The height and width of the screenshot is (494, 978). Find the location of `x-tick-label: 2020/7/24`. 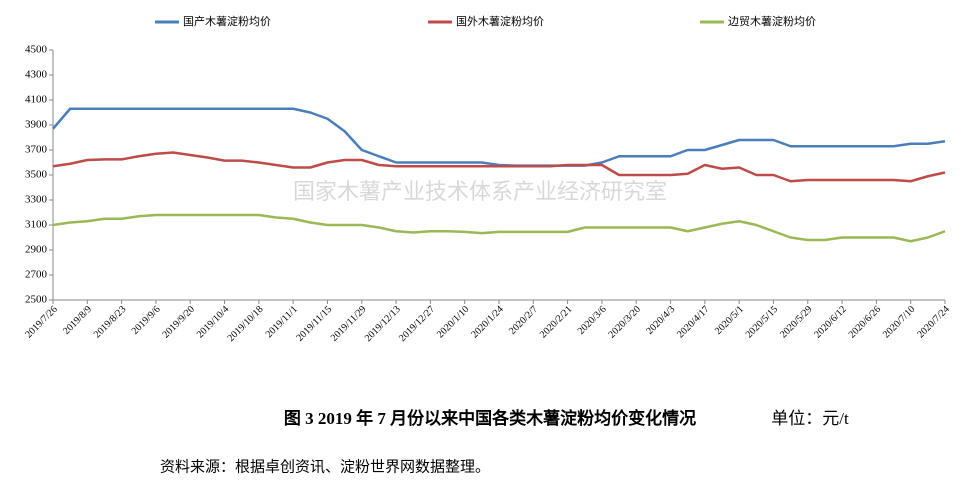

x-tick-label: 2020/7/24 is located at coordinates (933, 322).